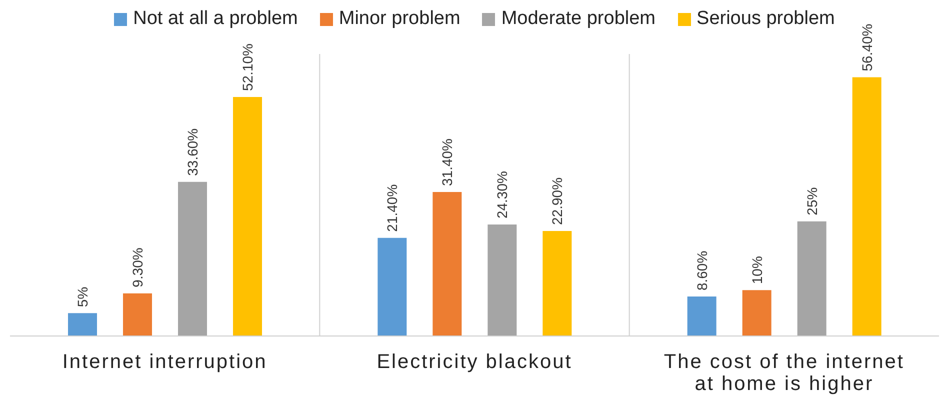 This screenshot has height=406, width=949. I want to click on data-label: 31.40%, so click(447, 162).